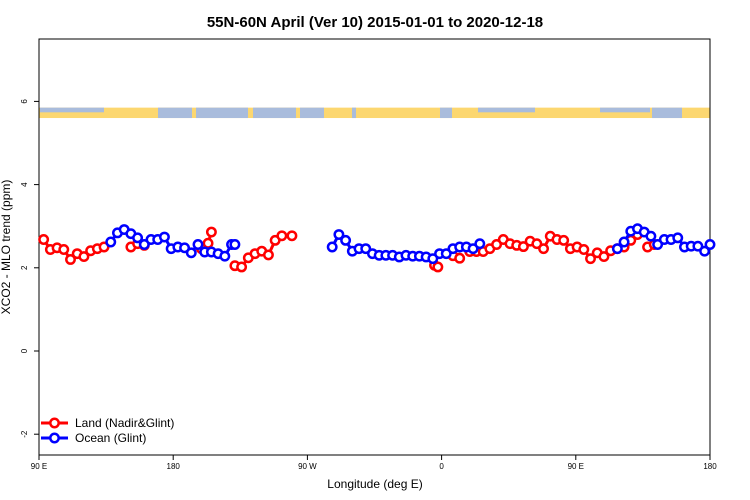  What do you see at coordinates (110, 438) in the screenshot?
I see `legend-label-ocean: Ocean (Glint)` at bounding box center [110, 438].